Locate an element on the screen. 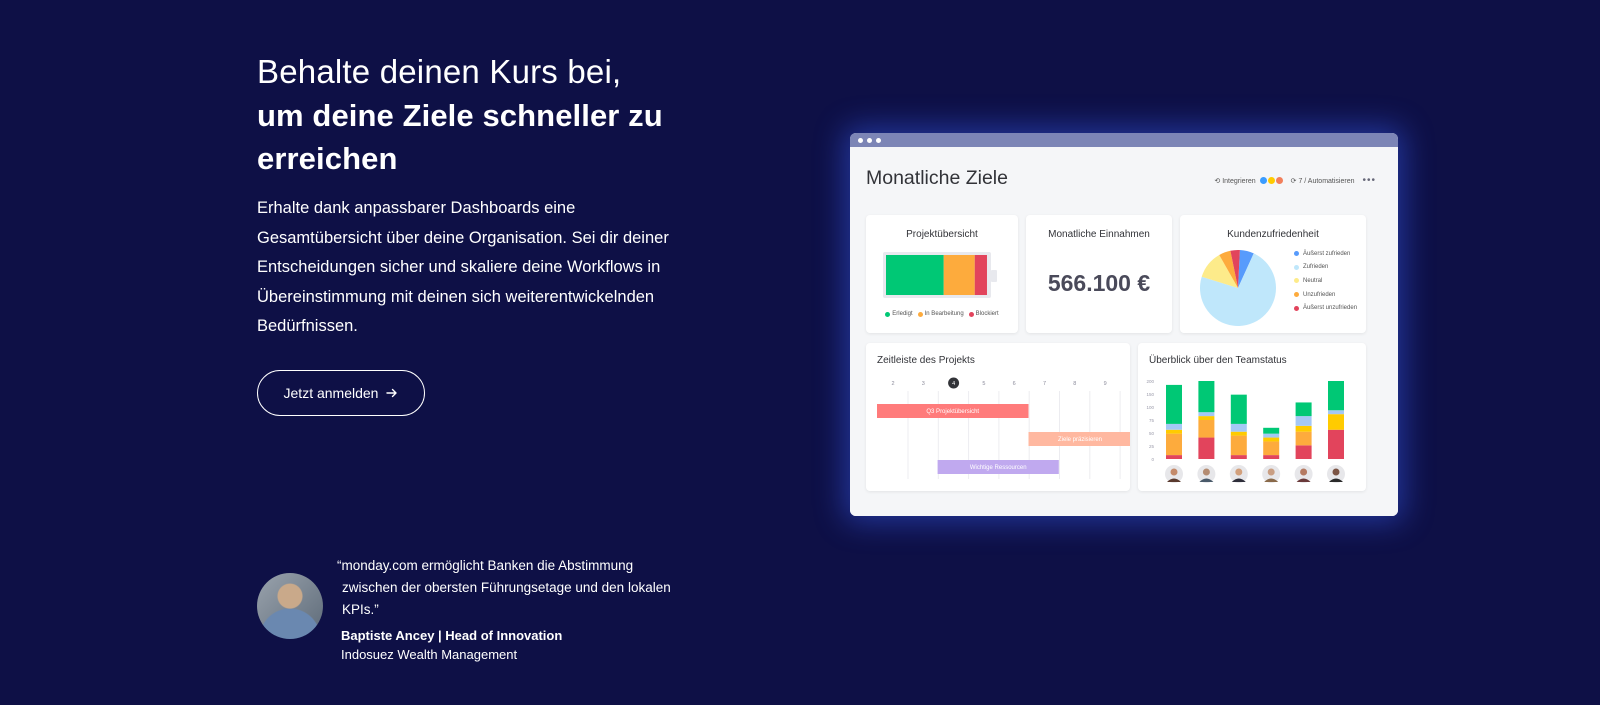  description-line: Erhalte dank anpassbarer Dashboards eine is located at coordinates (416, 208).